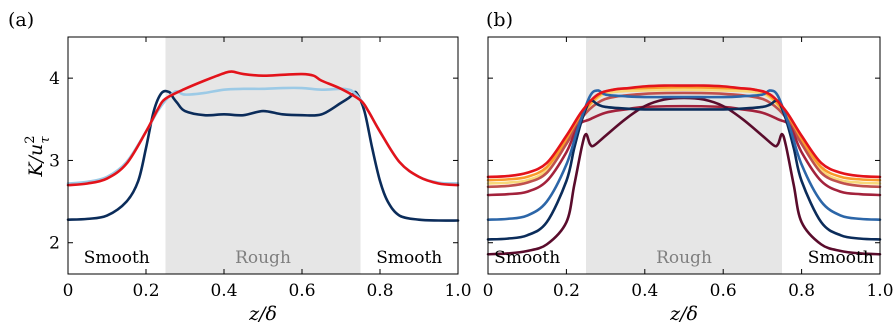 Image resolution: width=896 pixels, height=331 pixels. I want to click on panel-b-region-labels: Smooth Rough Smooth, so click(684, 258).